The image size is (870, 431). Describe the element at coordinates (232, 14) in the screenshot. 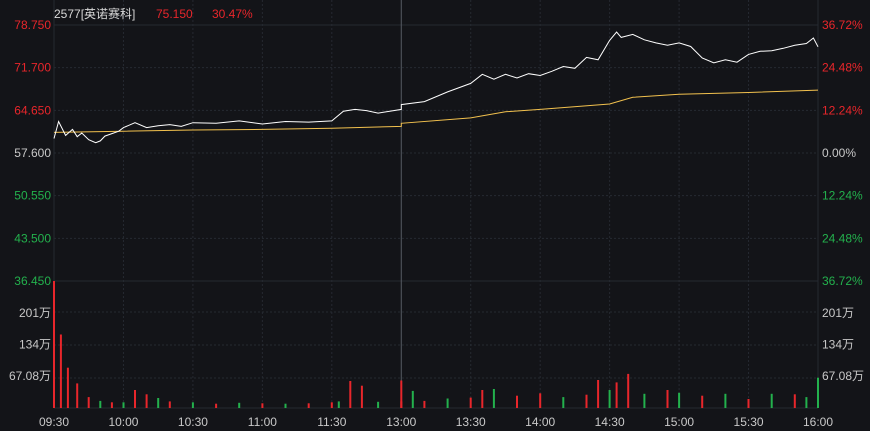

I see `change-percent: 30.47%` at that location.